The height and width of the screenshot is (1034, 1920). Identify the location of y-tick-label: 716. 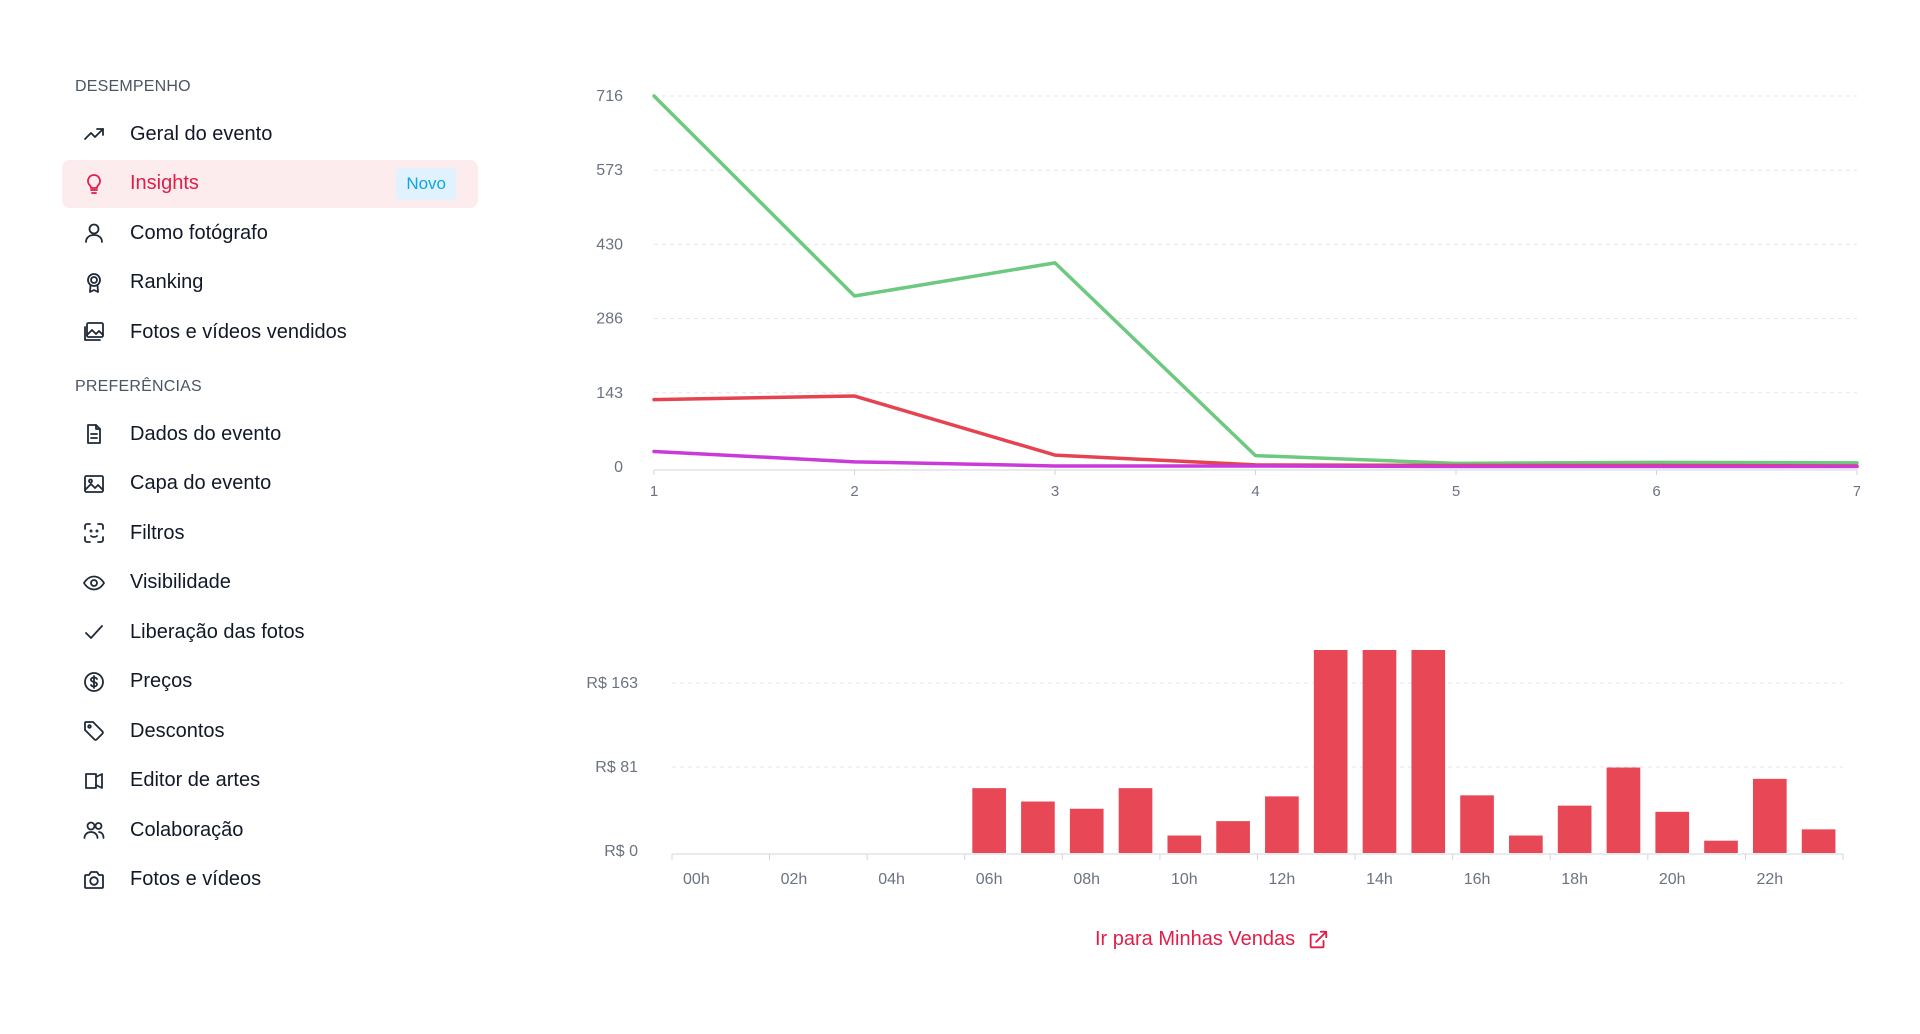
(609, 96).